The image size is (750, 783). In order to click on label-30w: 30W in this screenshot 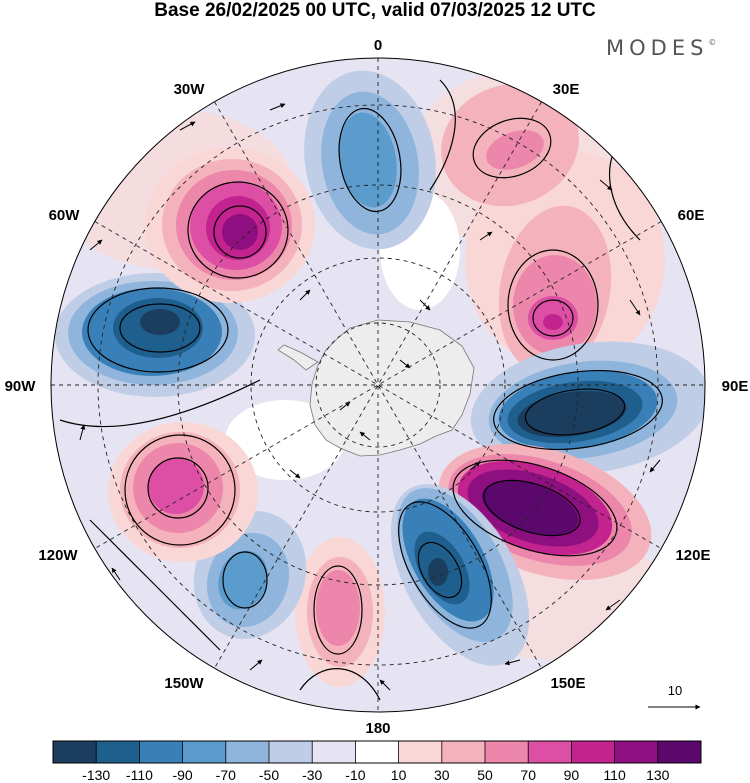, I will do `click(190, 89)`.